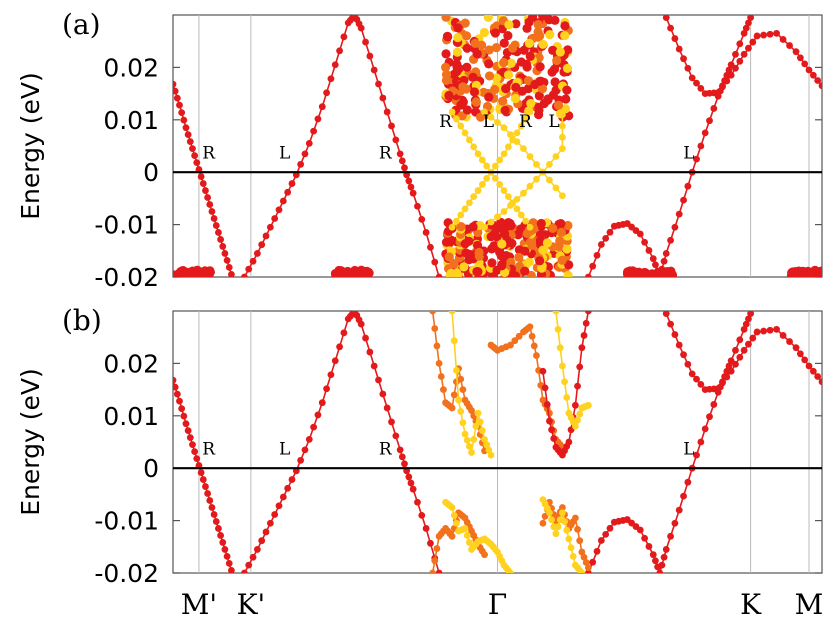  I want to click on x-tick-label: M', so click(199, 604).